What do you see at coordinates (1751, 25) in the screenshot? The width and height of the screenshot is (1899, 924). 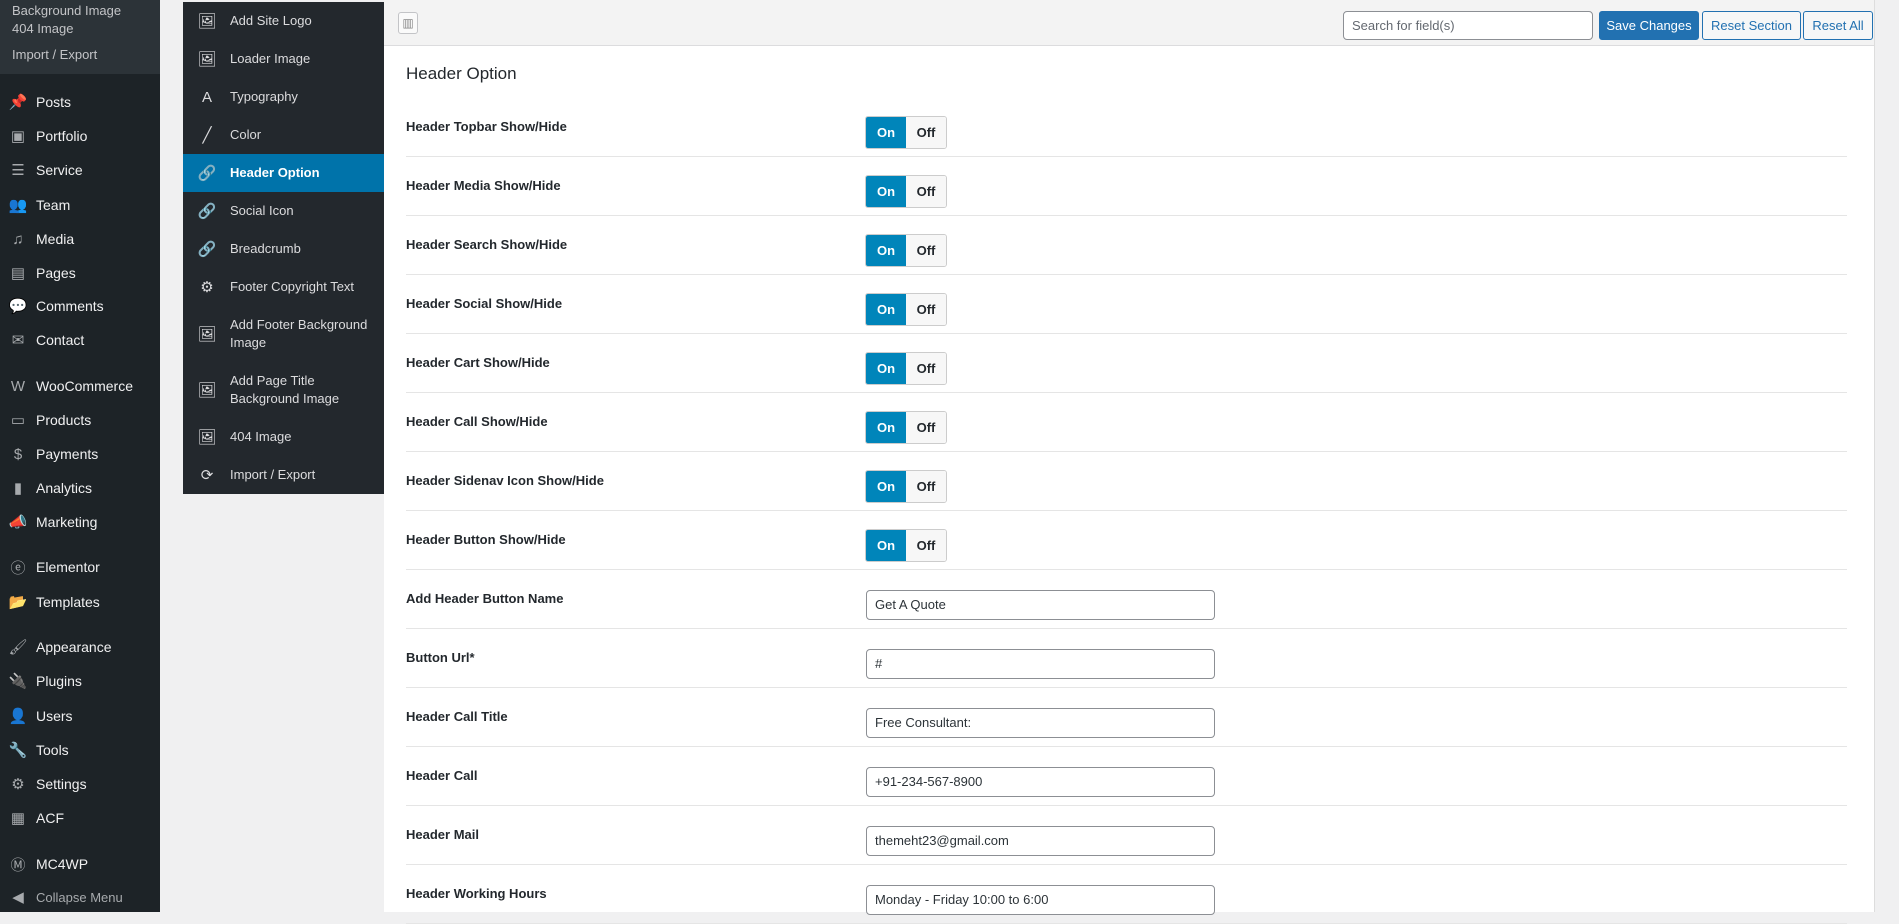 I see `reset-section-button: Reset Section` at bounding box center [1751, 25].